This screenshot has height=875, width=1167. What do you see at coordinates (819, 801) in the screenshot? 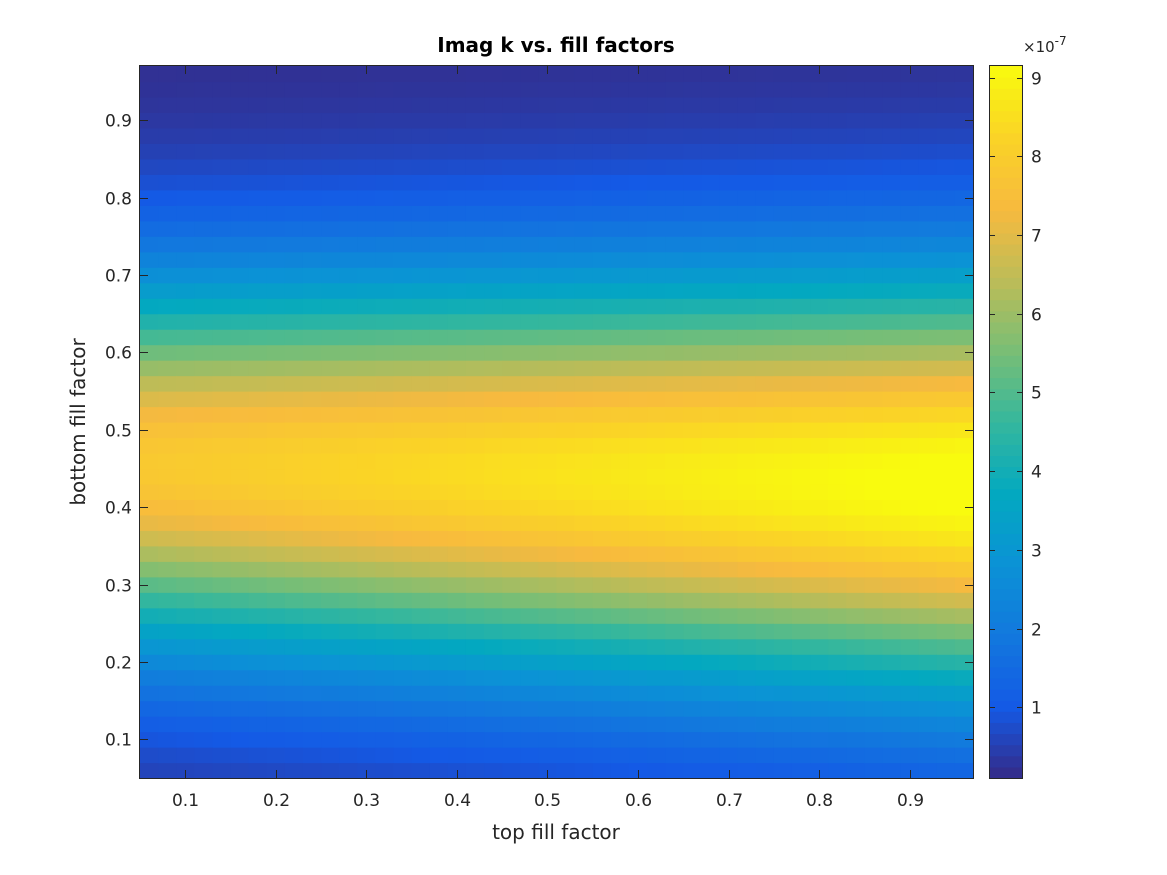
I see `x-tick-label: 0.8` at bounding box center [819, 801].